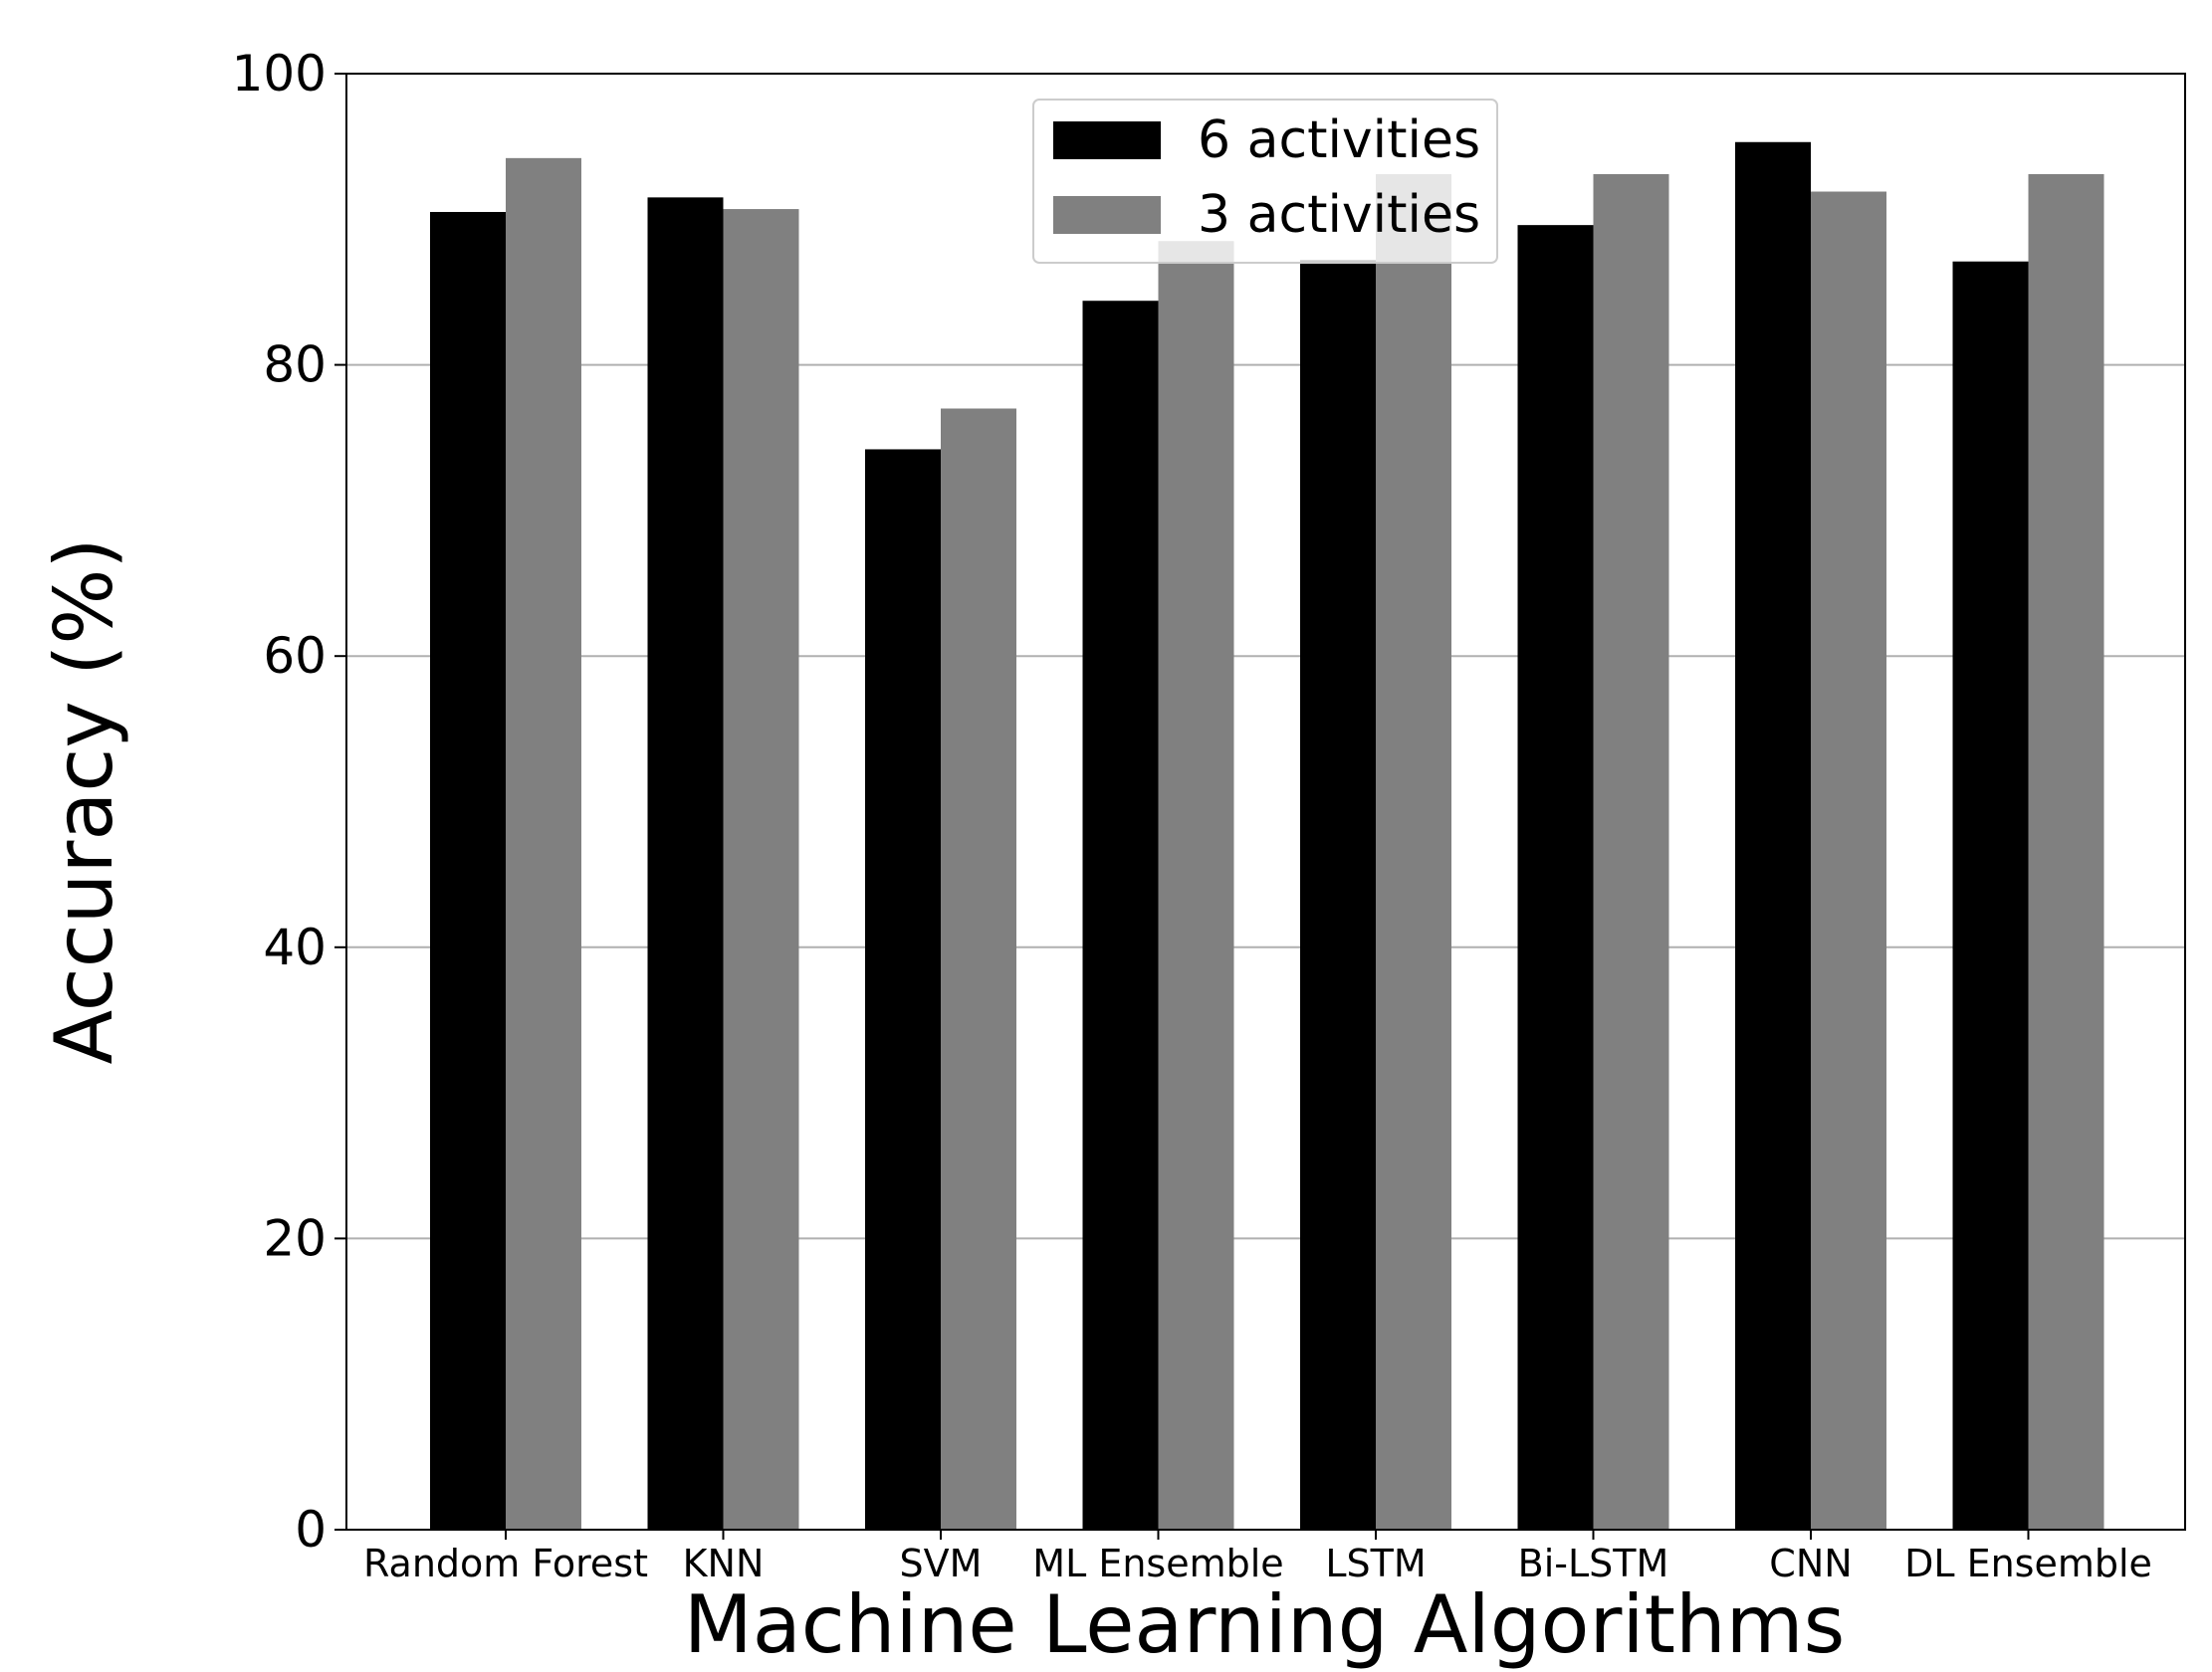  I want to click on x-tick-label: SVM, so click(941, 1563).